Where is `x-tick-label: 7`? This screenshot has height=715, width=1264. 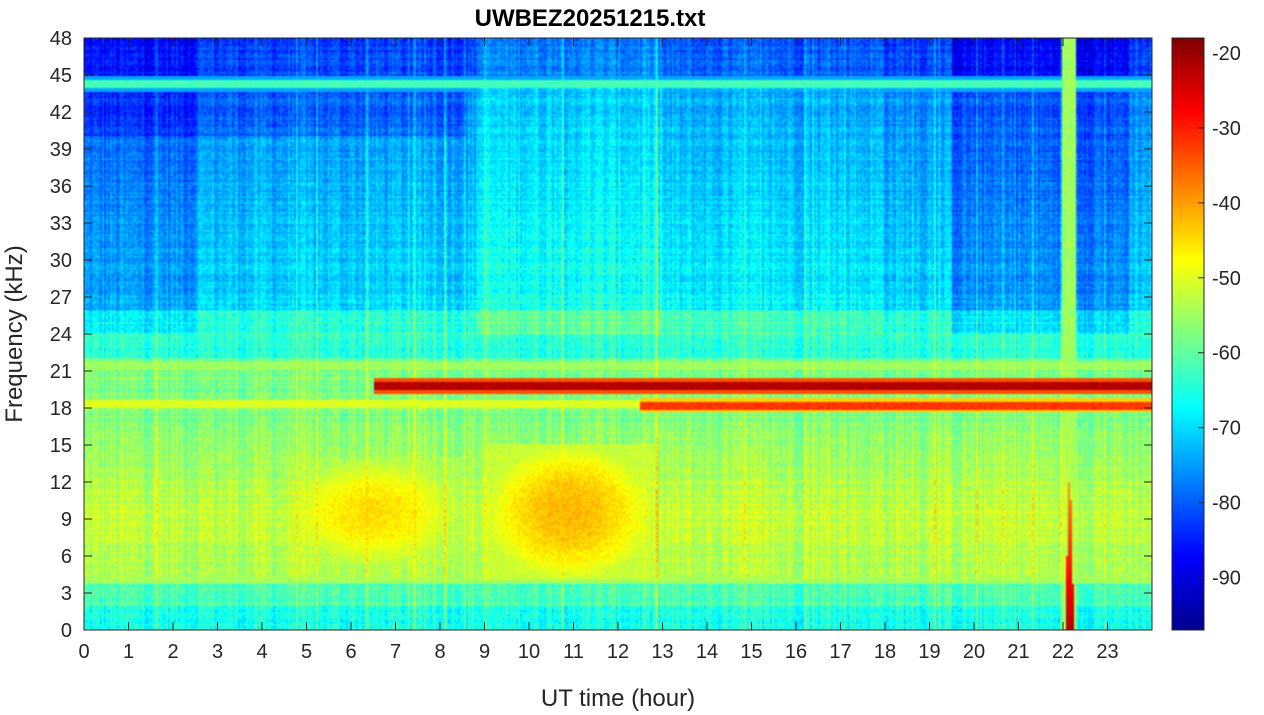 x-tick-label: 7 is located at coordinates (395, 652).